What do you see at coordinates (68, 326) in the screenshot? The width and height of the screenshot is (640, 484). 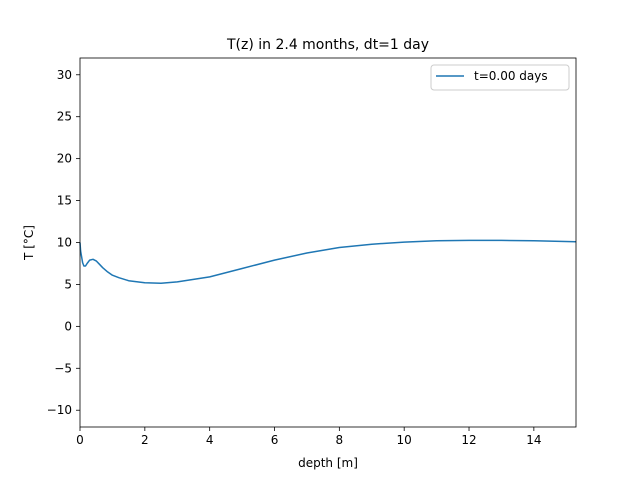 I see `y-tick-label: 0` at bounding box center [68, 326].